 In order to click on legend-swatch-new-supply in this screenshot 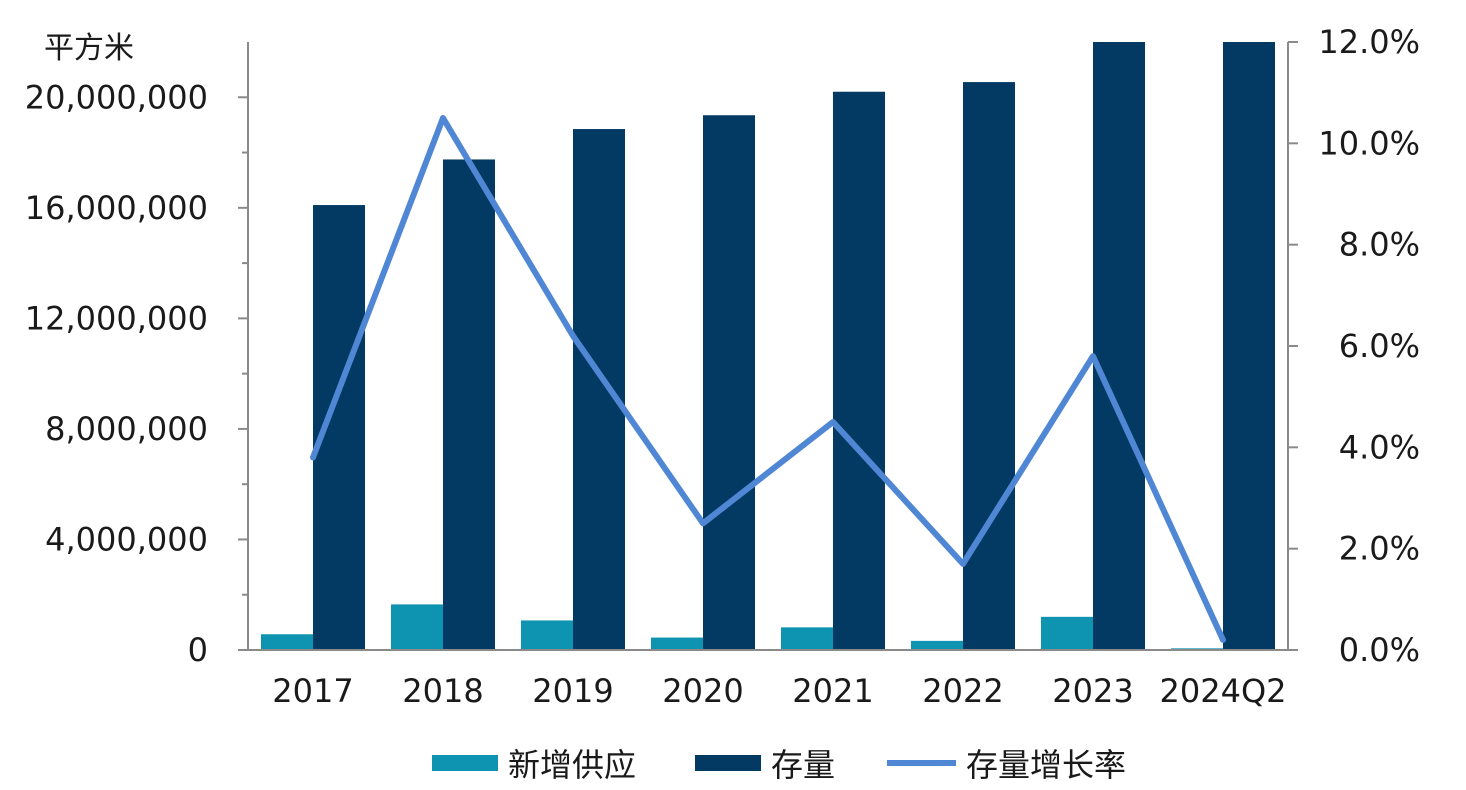, I will do `click(465, 763)`.